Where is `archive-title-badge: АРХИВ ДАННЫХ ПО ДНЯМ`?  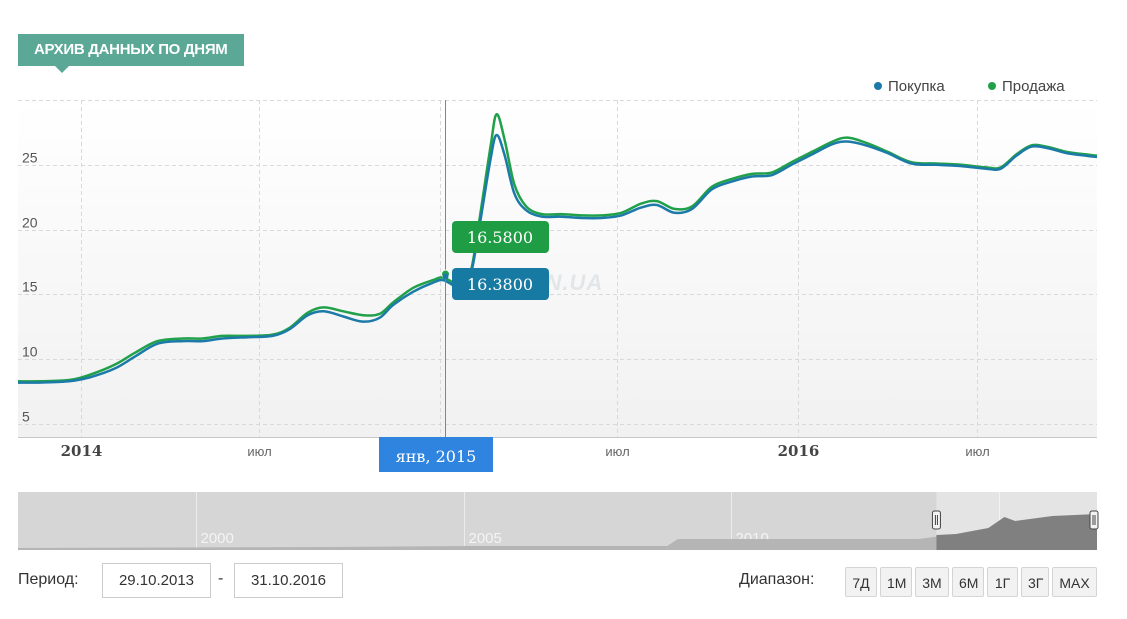 archive-title-badge: АРХИВ ДАННЫХ ПО ДНЯМ is located at coordinates (131, 53).